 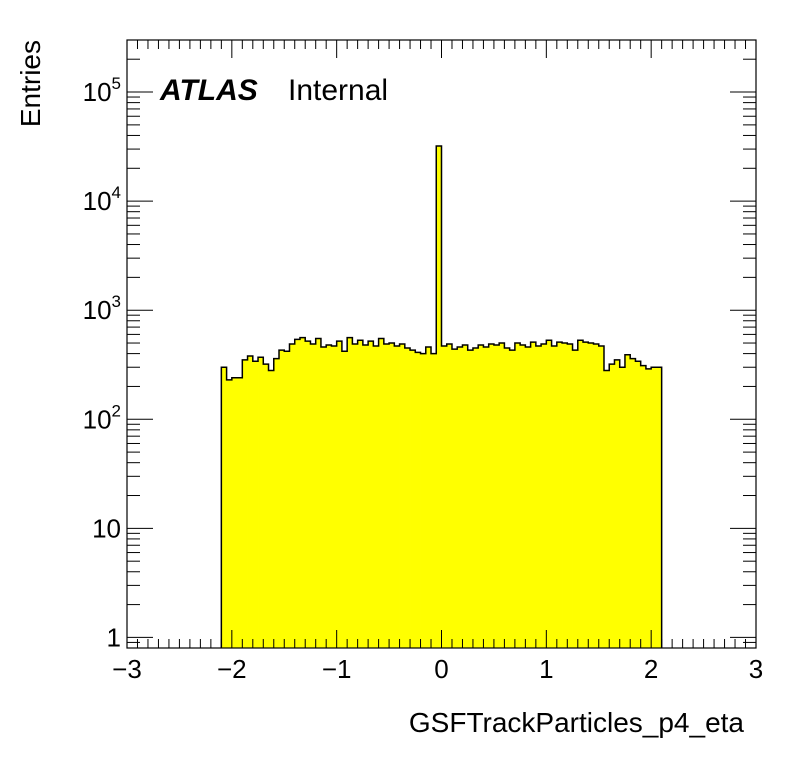 I want to click on x-axis-title: GSFTrackParticles_p4_eta, so click(x=577, y=722).